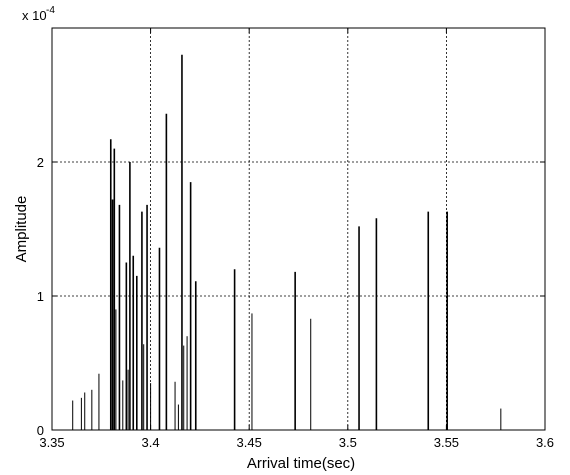 The image size is (570, 475). Describe the element at coordinates (40, 430) in the screenshot. I see `y-tick-label: 0` at that location.